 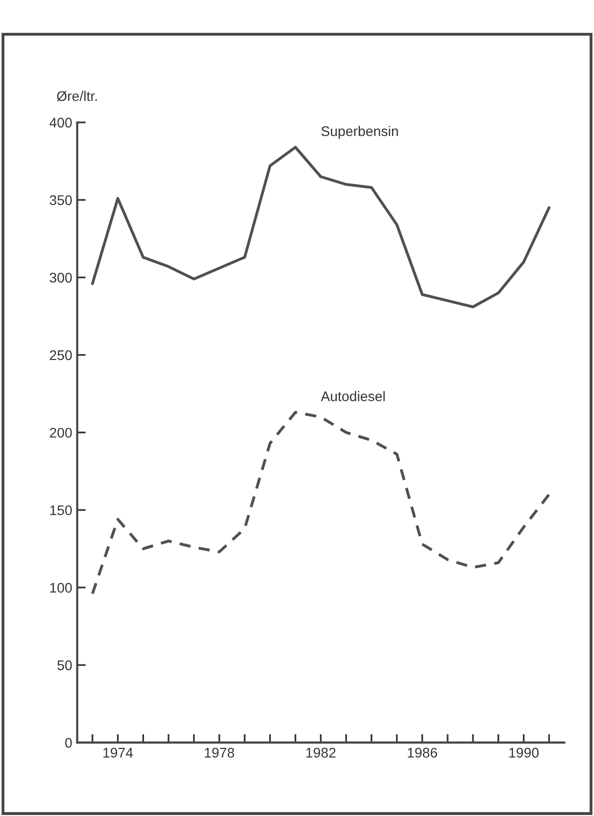 I want to click on x-tick-label: 1982, so click(x=321, y=753).